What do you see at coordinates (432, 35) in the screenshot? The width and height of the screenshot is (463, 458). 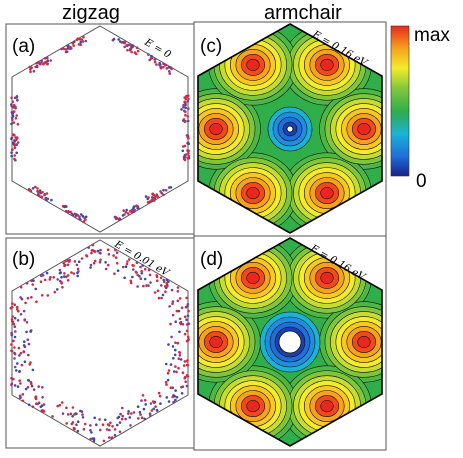 I see `colorbar-max-label: max` at bounding box center [432, 35].